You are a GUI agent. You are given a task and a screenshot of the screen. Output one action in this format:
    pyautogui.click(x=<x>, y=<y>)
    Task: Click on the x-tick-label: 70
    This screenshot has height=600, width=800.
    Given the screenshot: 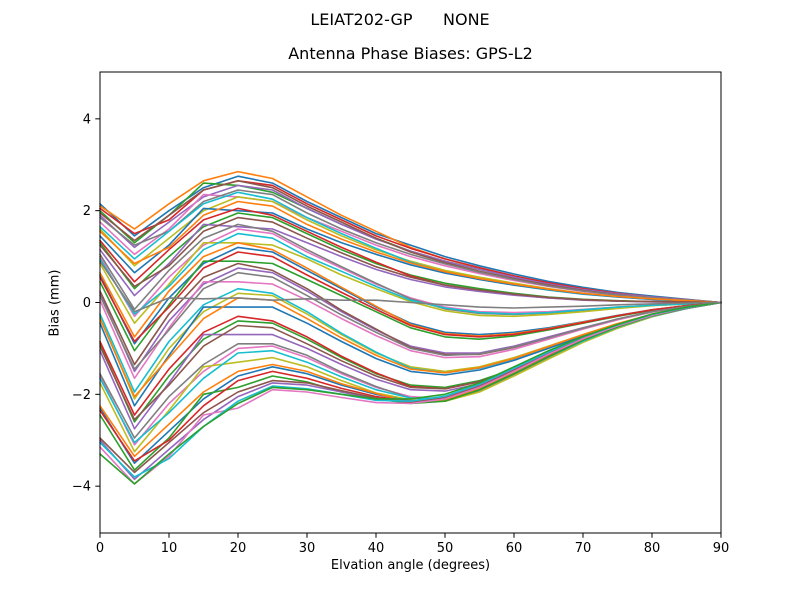 What is the action you would take?
    pyautogui.click(x=583, y=548)
    